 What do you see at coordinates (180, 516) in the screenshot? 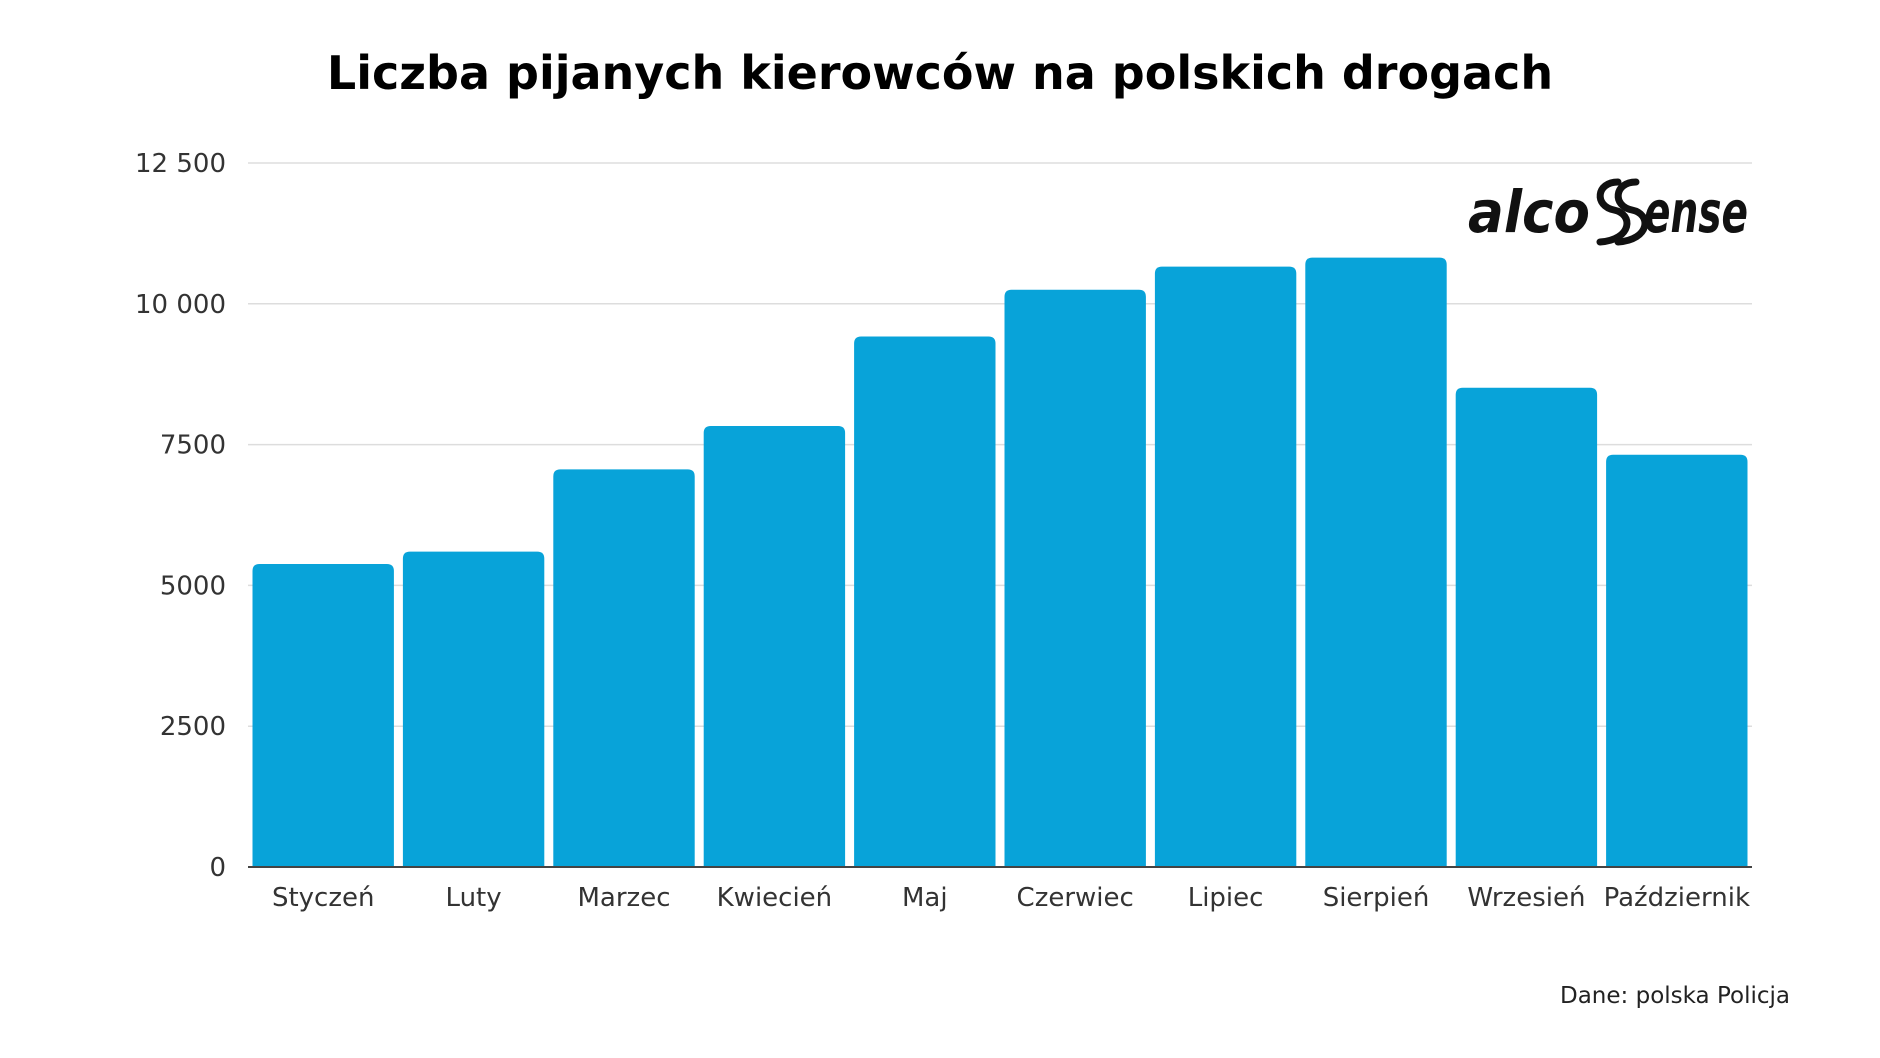
I see `y-tick-labels: 0 2500 5000 7500 10 000 12 500` at bounding box center [180, 516].